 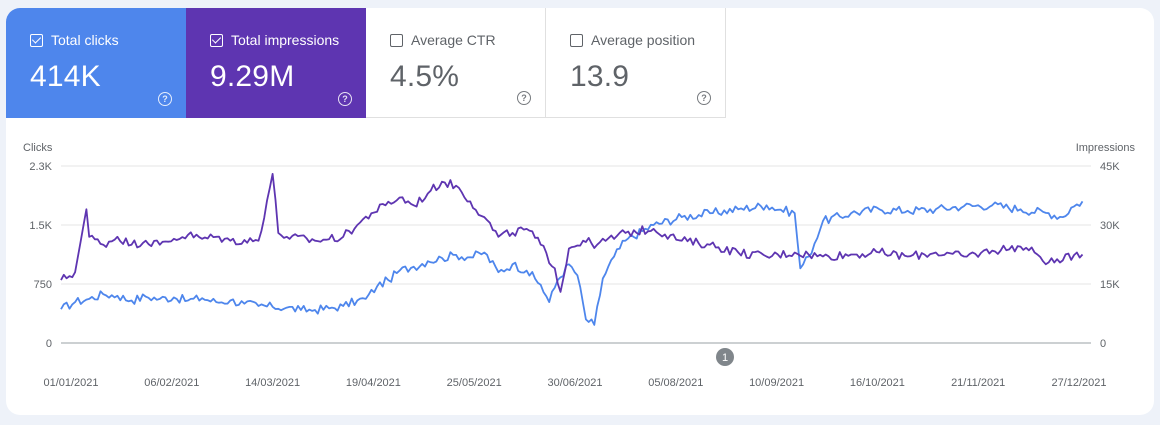 What do you see at coordinates (1106, 148) in the screenshot?
I see `right-axis-title: Impressions` at bounding box center [1106, 148].